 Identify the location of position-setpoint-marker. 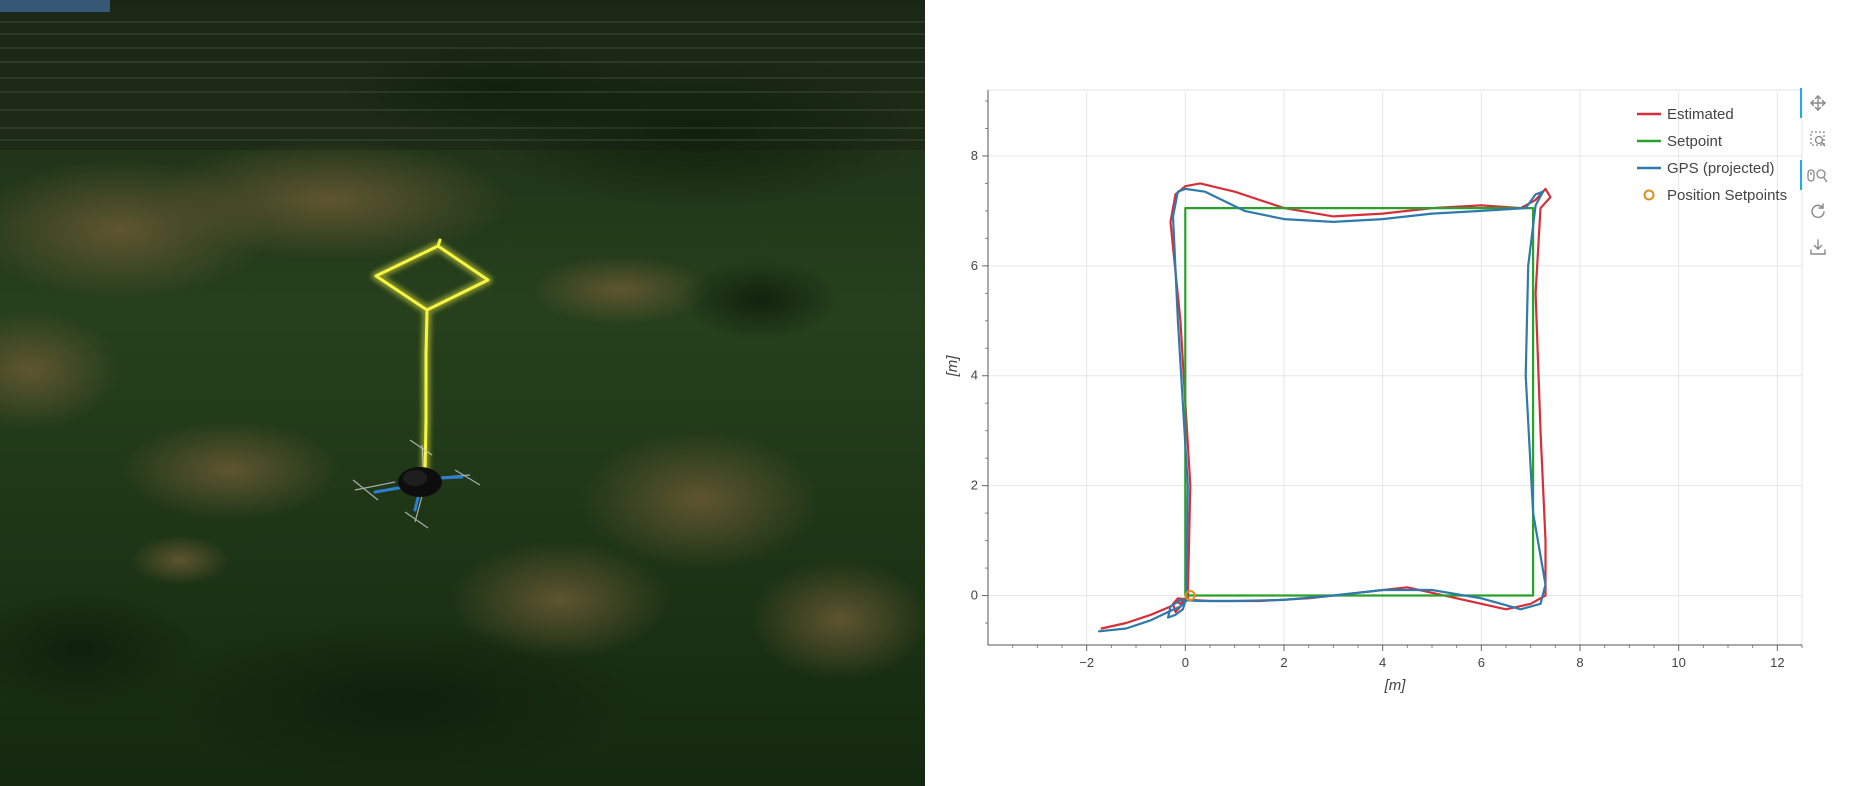
(1190, 596).